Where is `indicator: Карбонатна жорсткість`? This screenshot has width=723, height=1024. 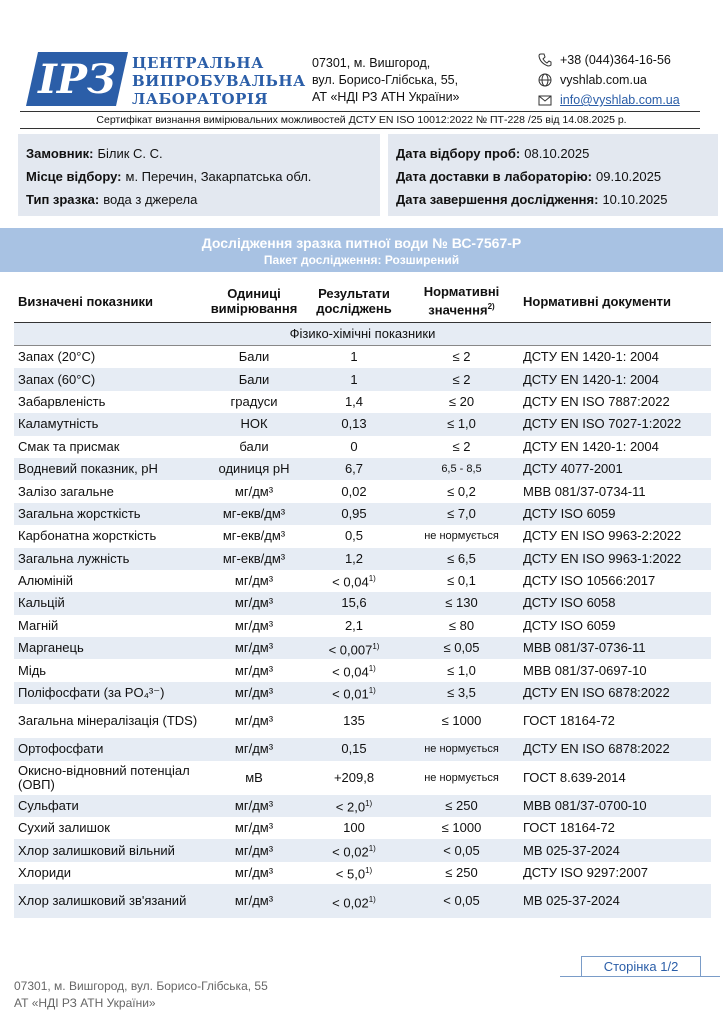
indicator: Карбонатна жорсткість is located at coordinates (87, 536).